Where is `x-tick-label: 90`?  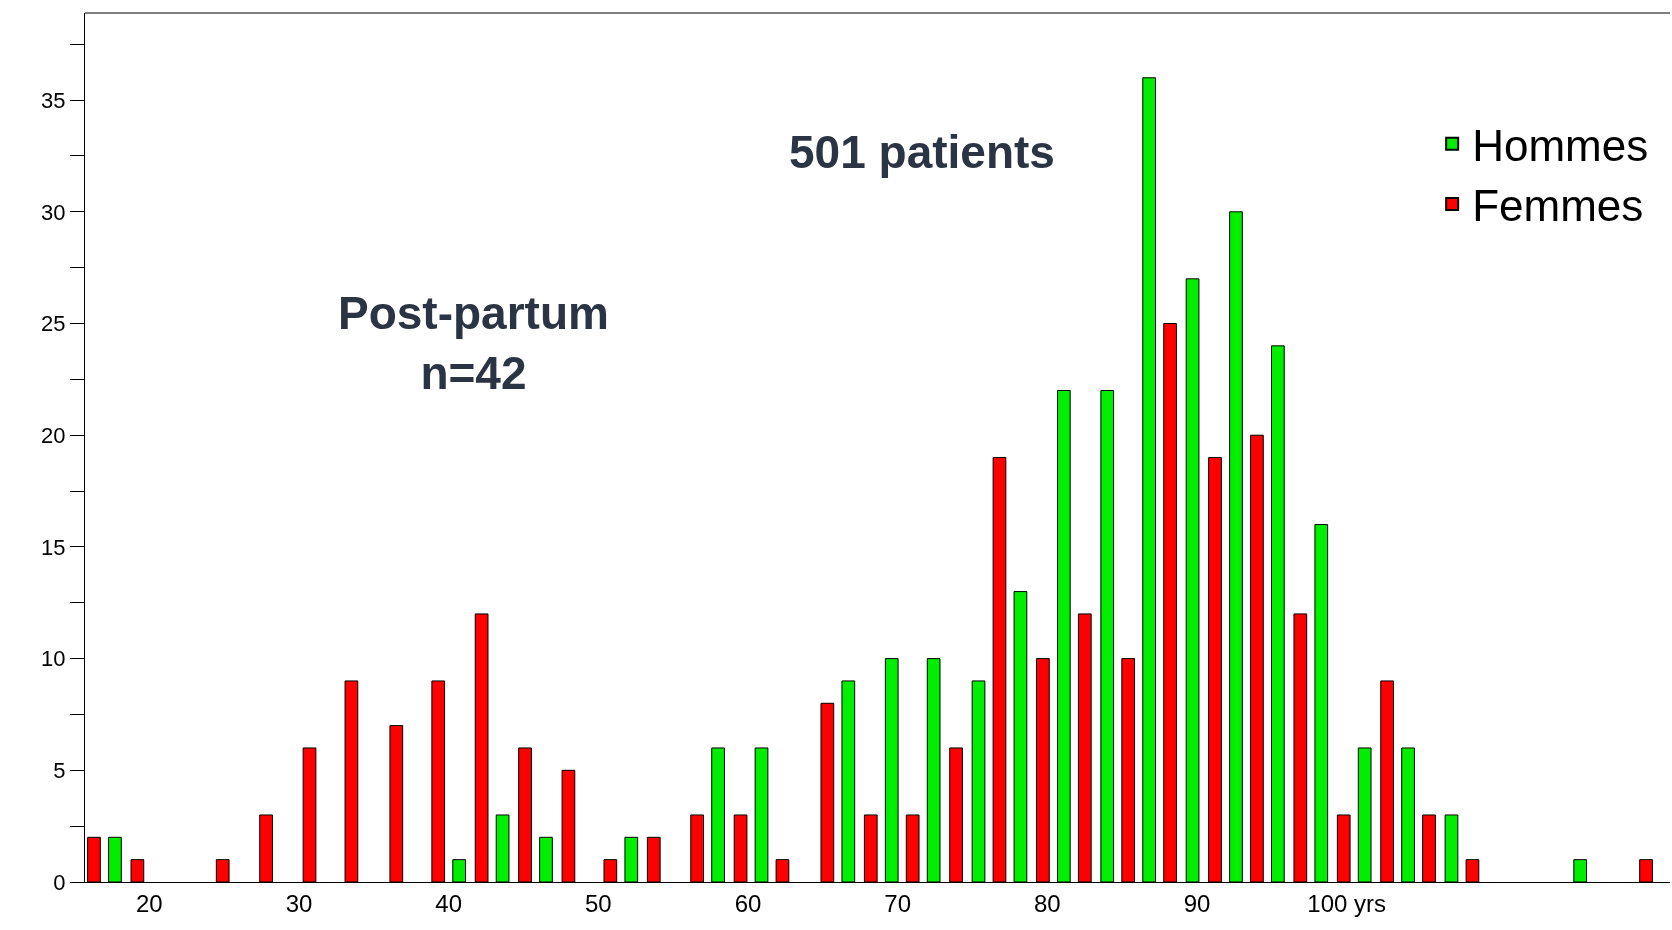
x-tick-label: 90 is located at coordinates (1197, 903).